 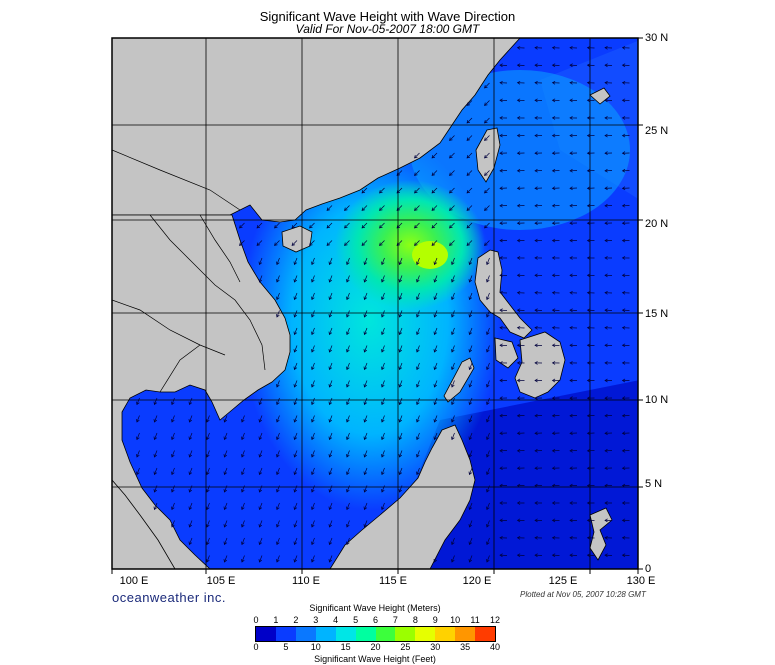 What do you see at coordinates (657, 131) in the screenshot?
I see `lat-label-25: 25 N` at bounding box center [657, 131].